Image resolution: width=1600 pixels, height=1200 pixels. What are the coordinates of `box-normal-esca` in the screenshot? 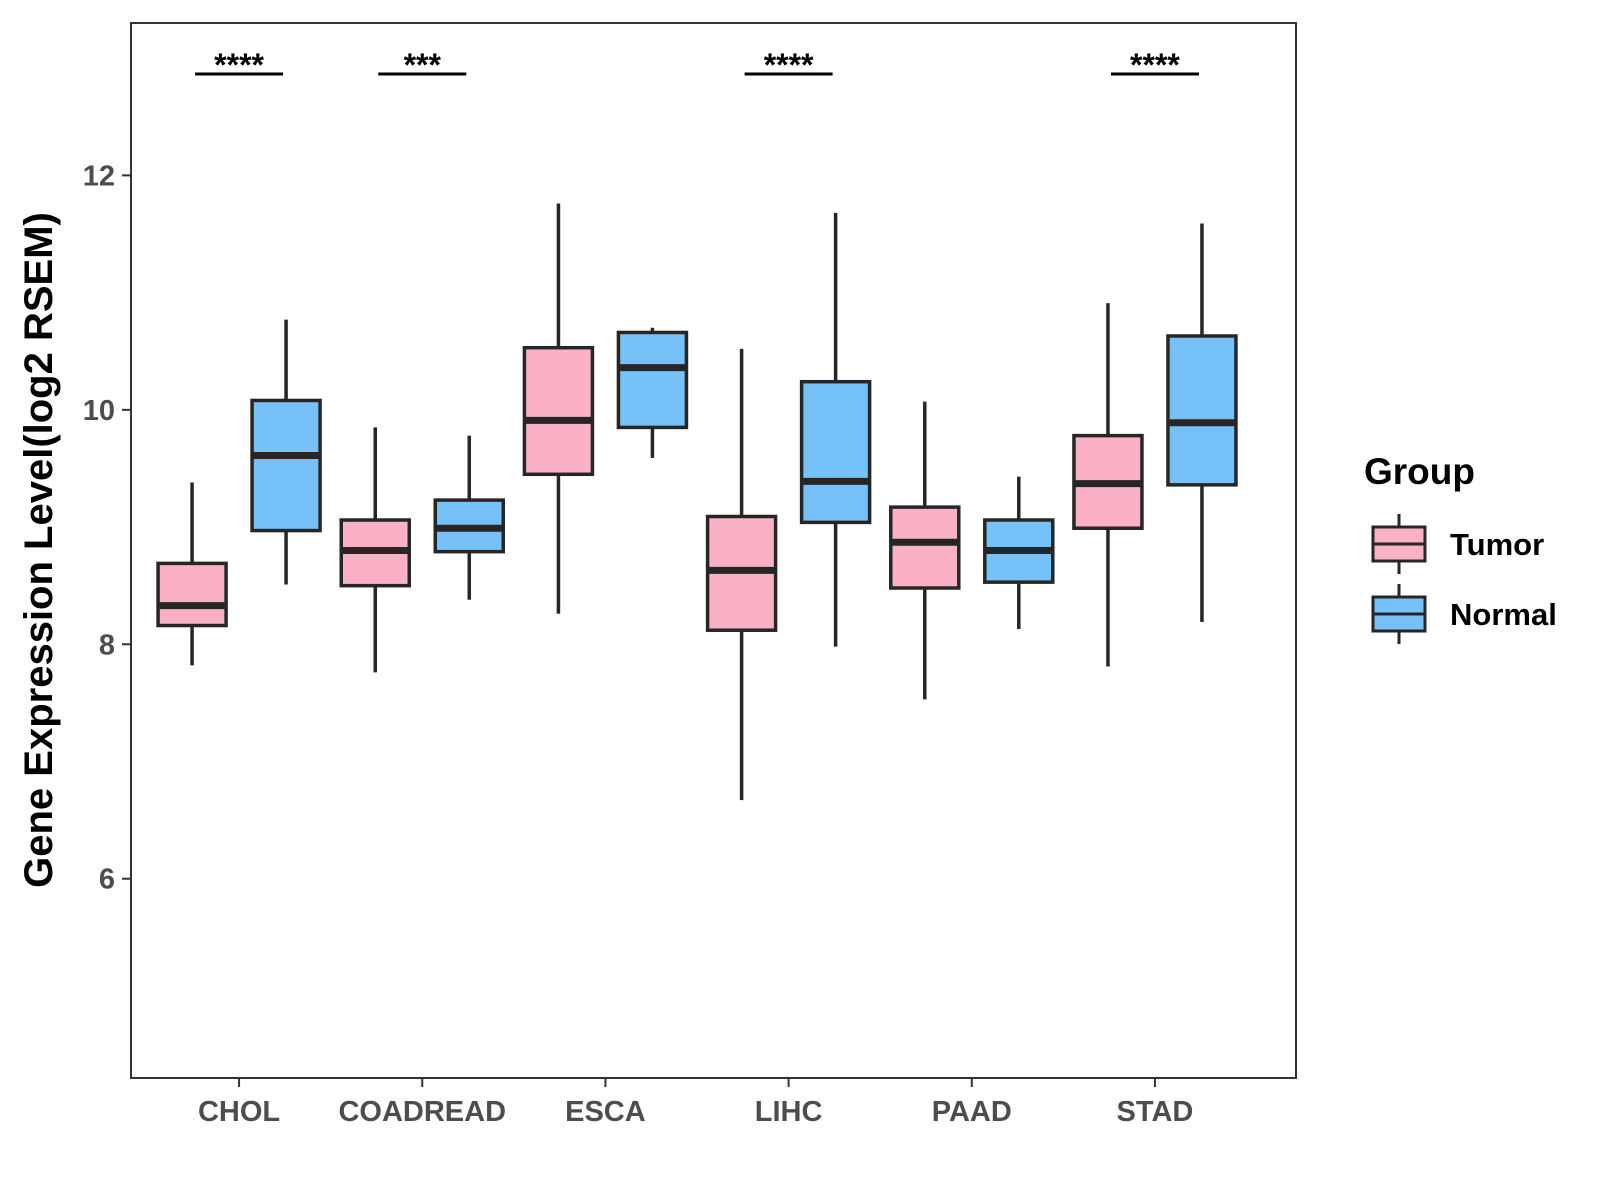 It's located at (652, 392).